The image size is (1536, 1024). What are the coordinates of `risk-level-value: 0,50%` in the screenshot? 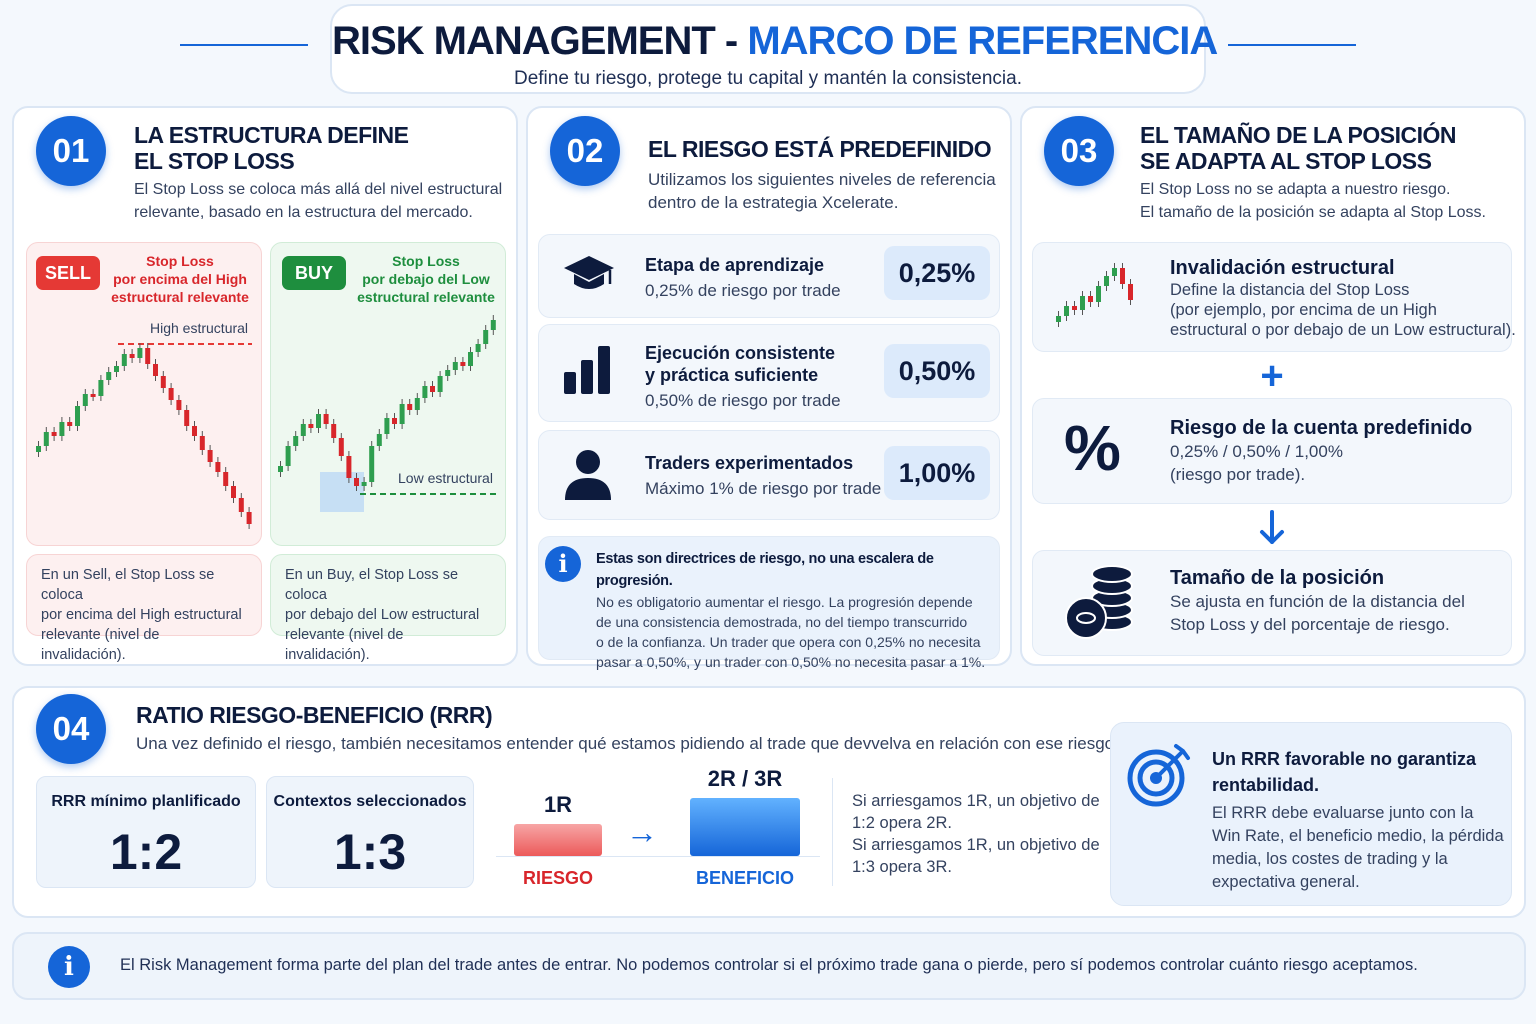 It's located at (937, 371).